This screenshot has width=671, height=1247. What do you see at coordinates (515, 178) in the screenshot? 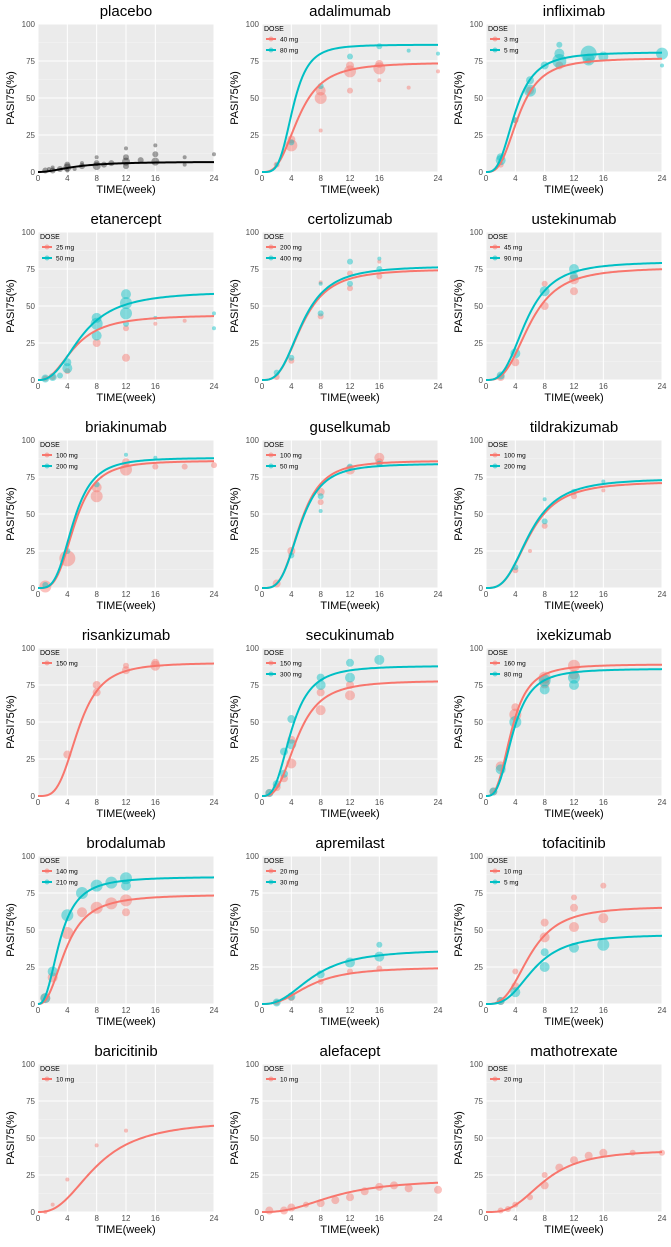
I see `x-tick-label: 4` at bounding box center [515, 178].